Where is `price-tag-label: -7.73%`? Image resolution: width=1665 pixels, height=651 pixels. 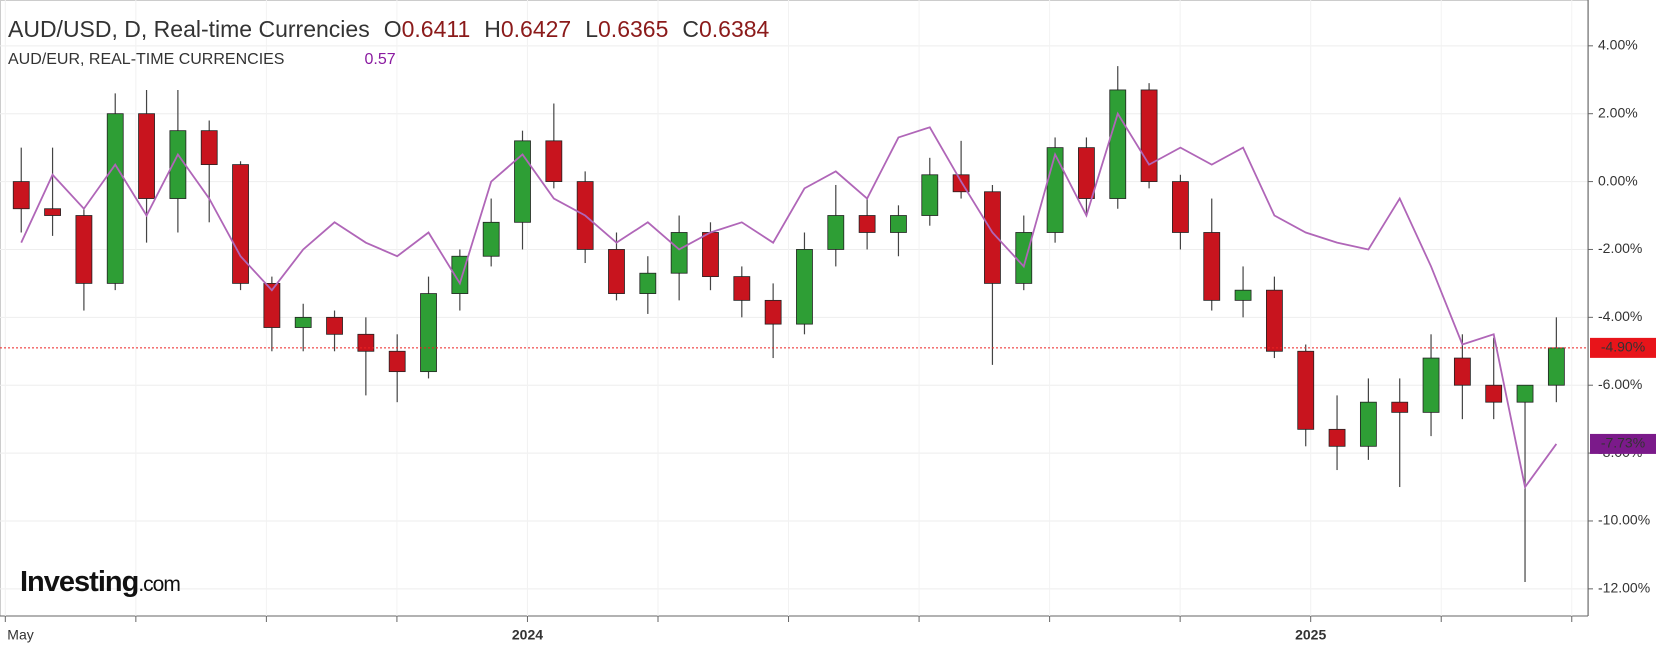 price-tag-label: -7.73% is located at coordinates (1623, 443).